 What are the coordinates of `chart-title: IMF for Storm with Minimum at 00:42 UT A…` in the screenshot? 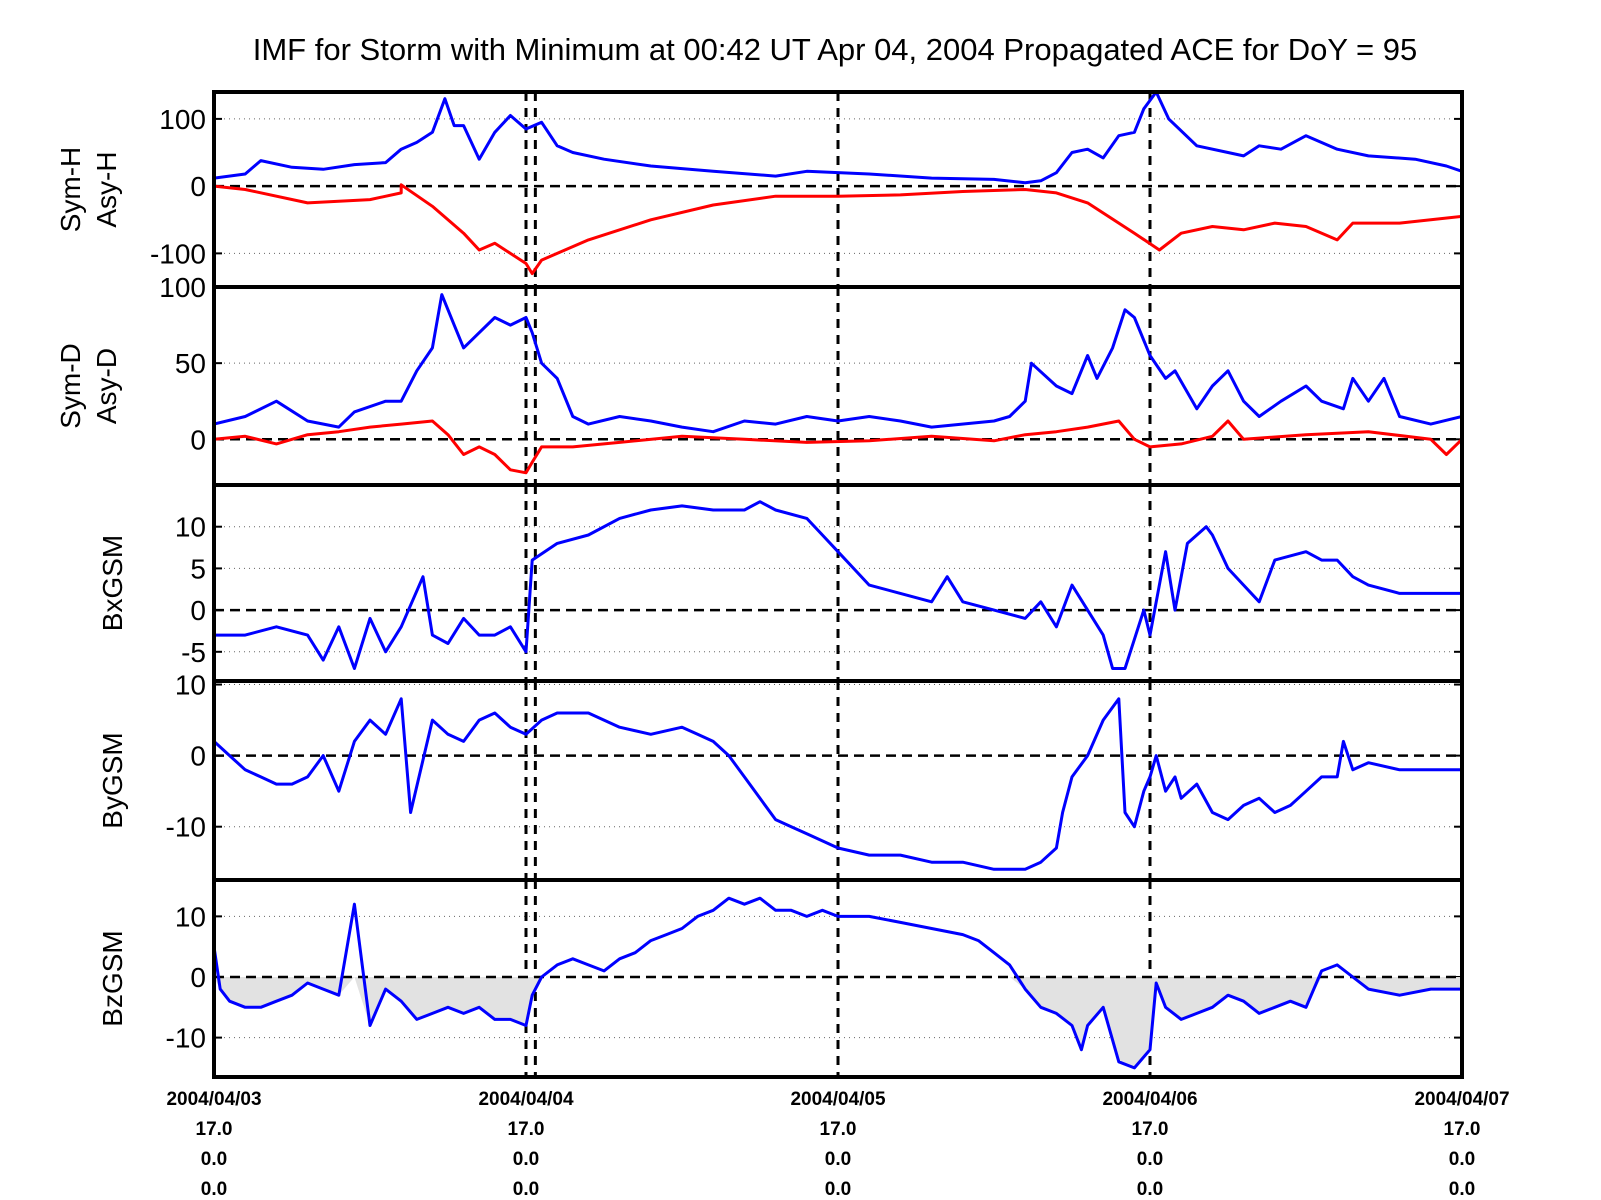 It's located at (835, 49).